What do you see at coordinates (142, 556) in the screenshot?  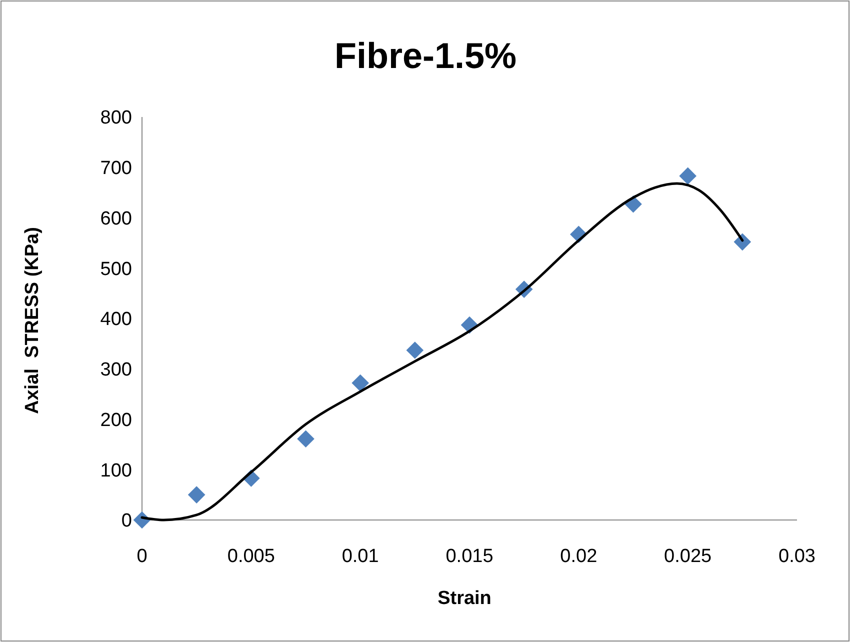 I see `x-tick-label: 0` at bounding box center [142, 556].